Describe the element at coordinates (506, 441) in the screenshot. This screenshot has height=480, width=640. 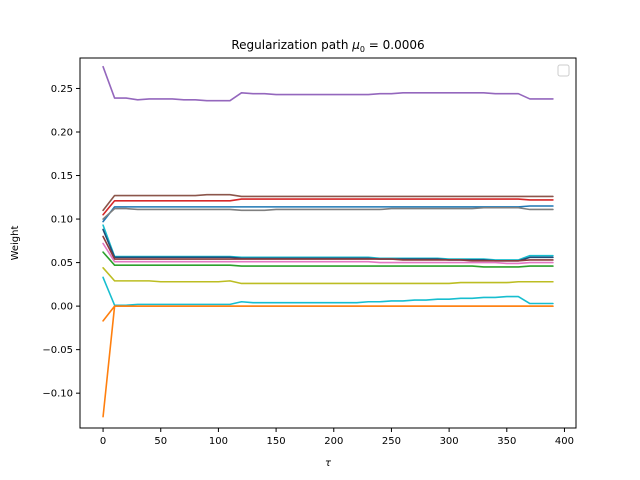
I see `x-tick-label: 350` at that location.